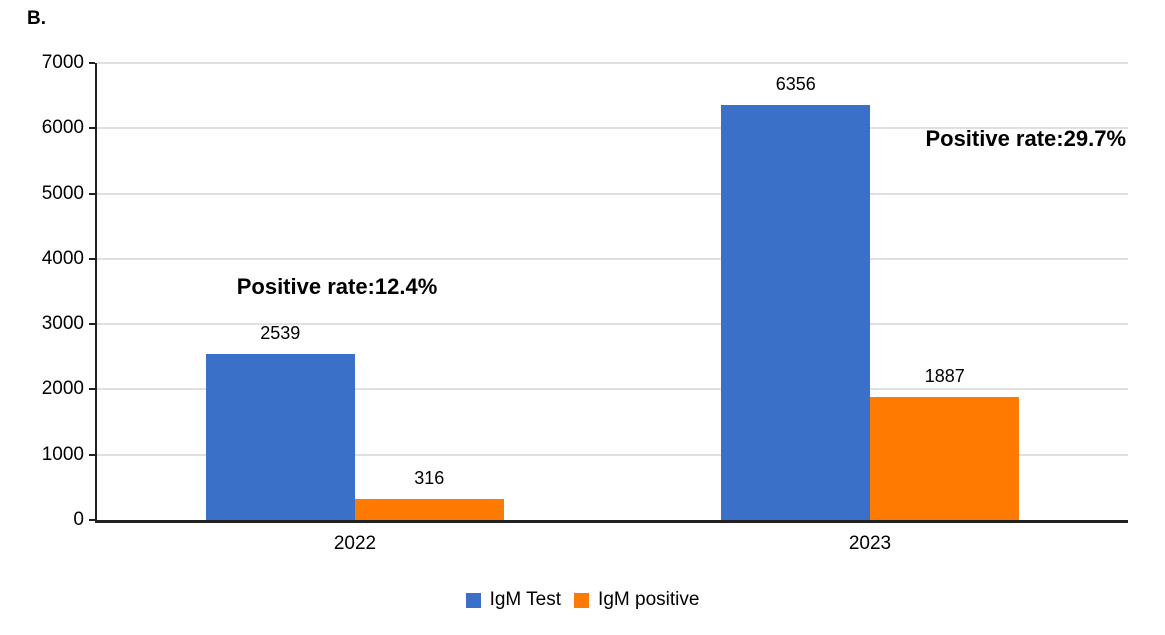  What do you see at coordinates (62, 258) in the screenshot?
I see `y-tick-label: 4000` at bounding box center [62, 258].